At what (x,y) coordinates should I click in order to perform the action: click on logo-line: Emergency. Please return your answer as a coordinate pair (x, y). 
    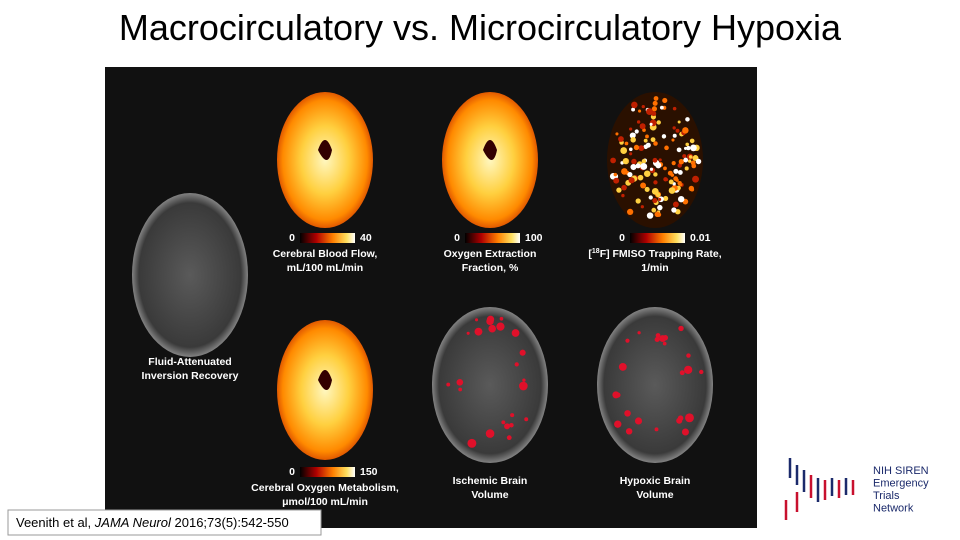
    Looking at the image, I should click on (901, 484).